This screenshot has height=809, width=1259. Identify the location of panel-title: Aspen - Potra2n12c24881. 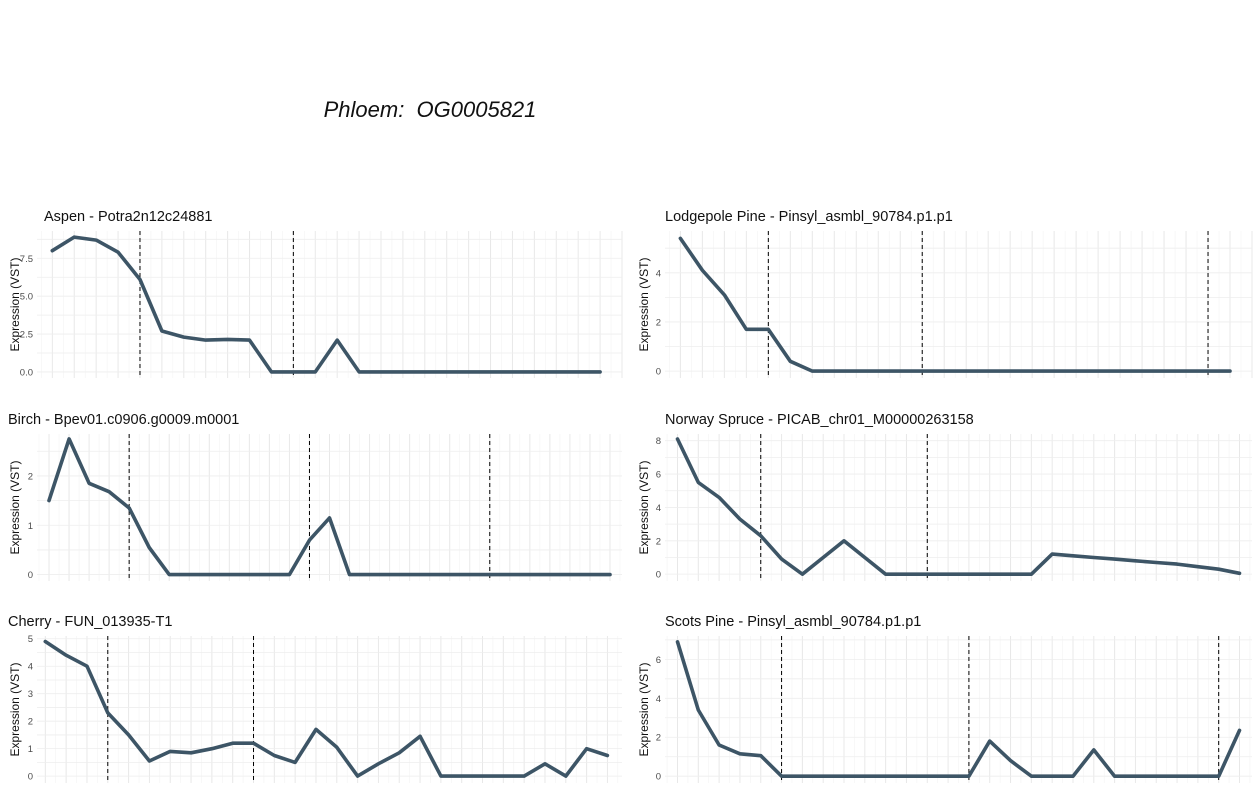
(128, 217).